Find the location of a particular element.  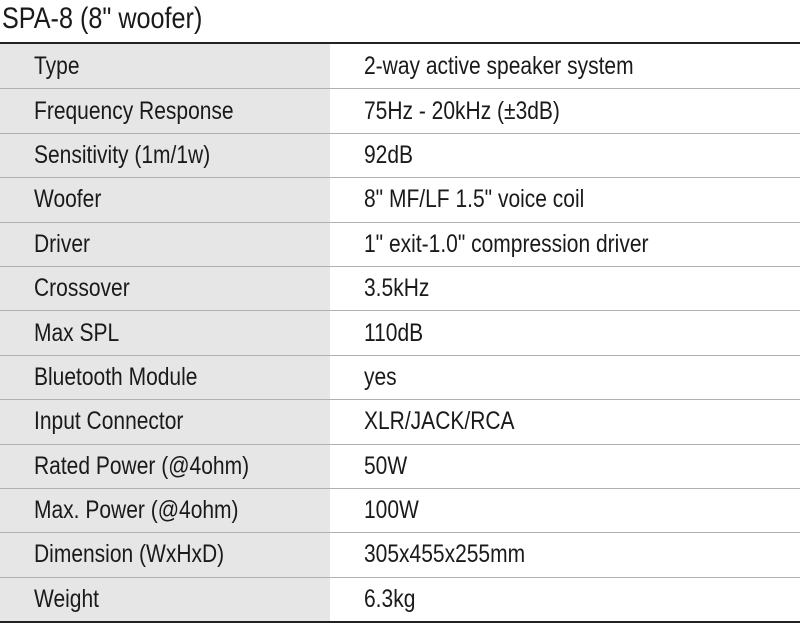

spec-label: Max SPL is located at coordinates (77, 332).